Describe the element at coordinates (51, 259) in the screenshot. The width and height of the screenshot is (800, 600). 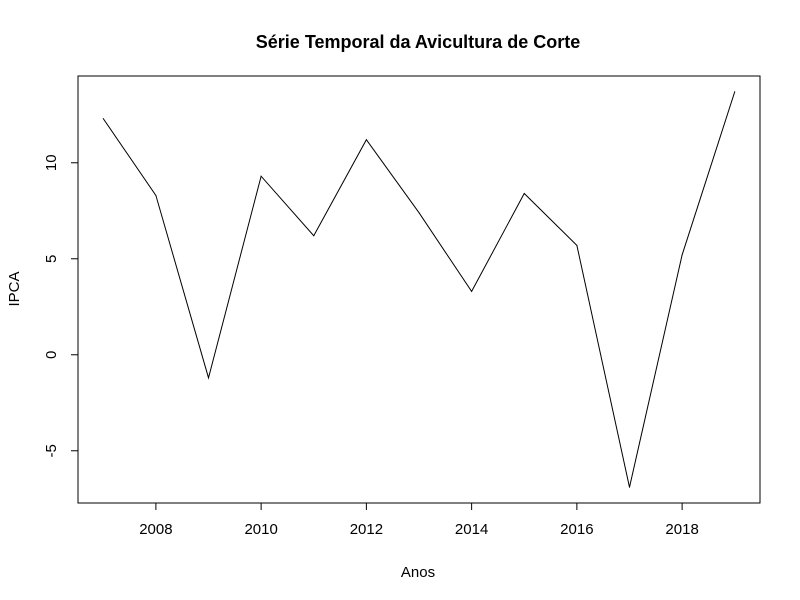
I see `y-tick-label-5: 5` at that location.